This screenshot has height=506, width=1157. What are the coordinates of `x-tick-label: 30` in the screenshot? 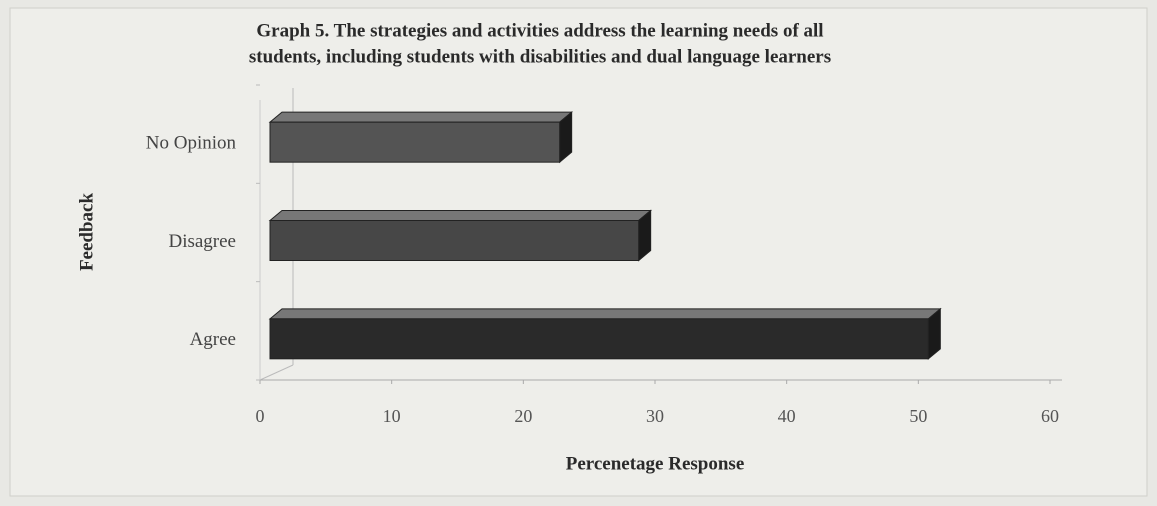 It's located at (655, 416).